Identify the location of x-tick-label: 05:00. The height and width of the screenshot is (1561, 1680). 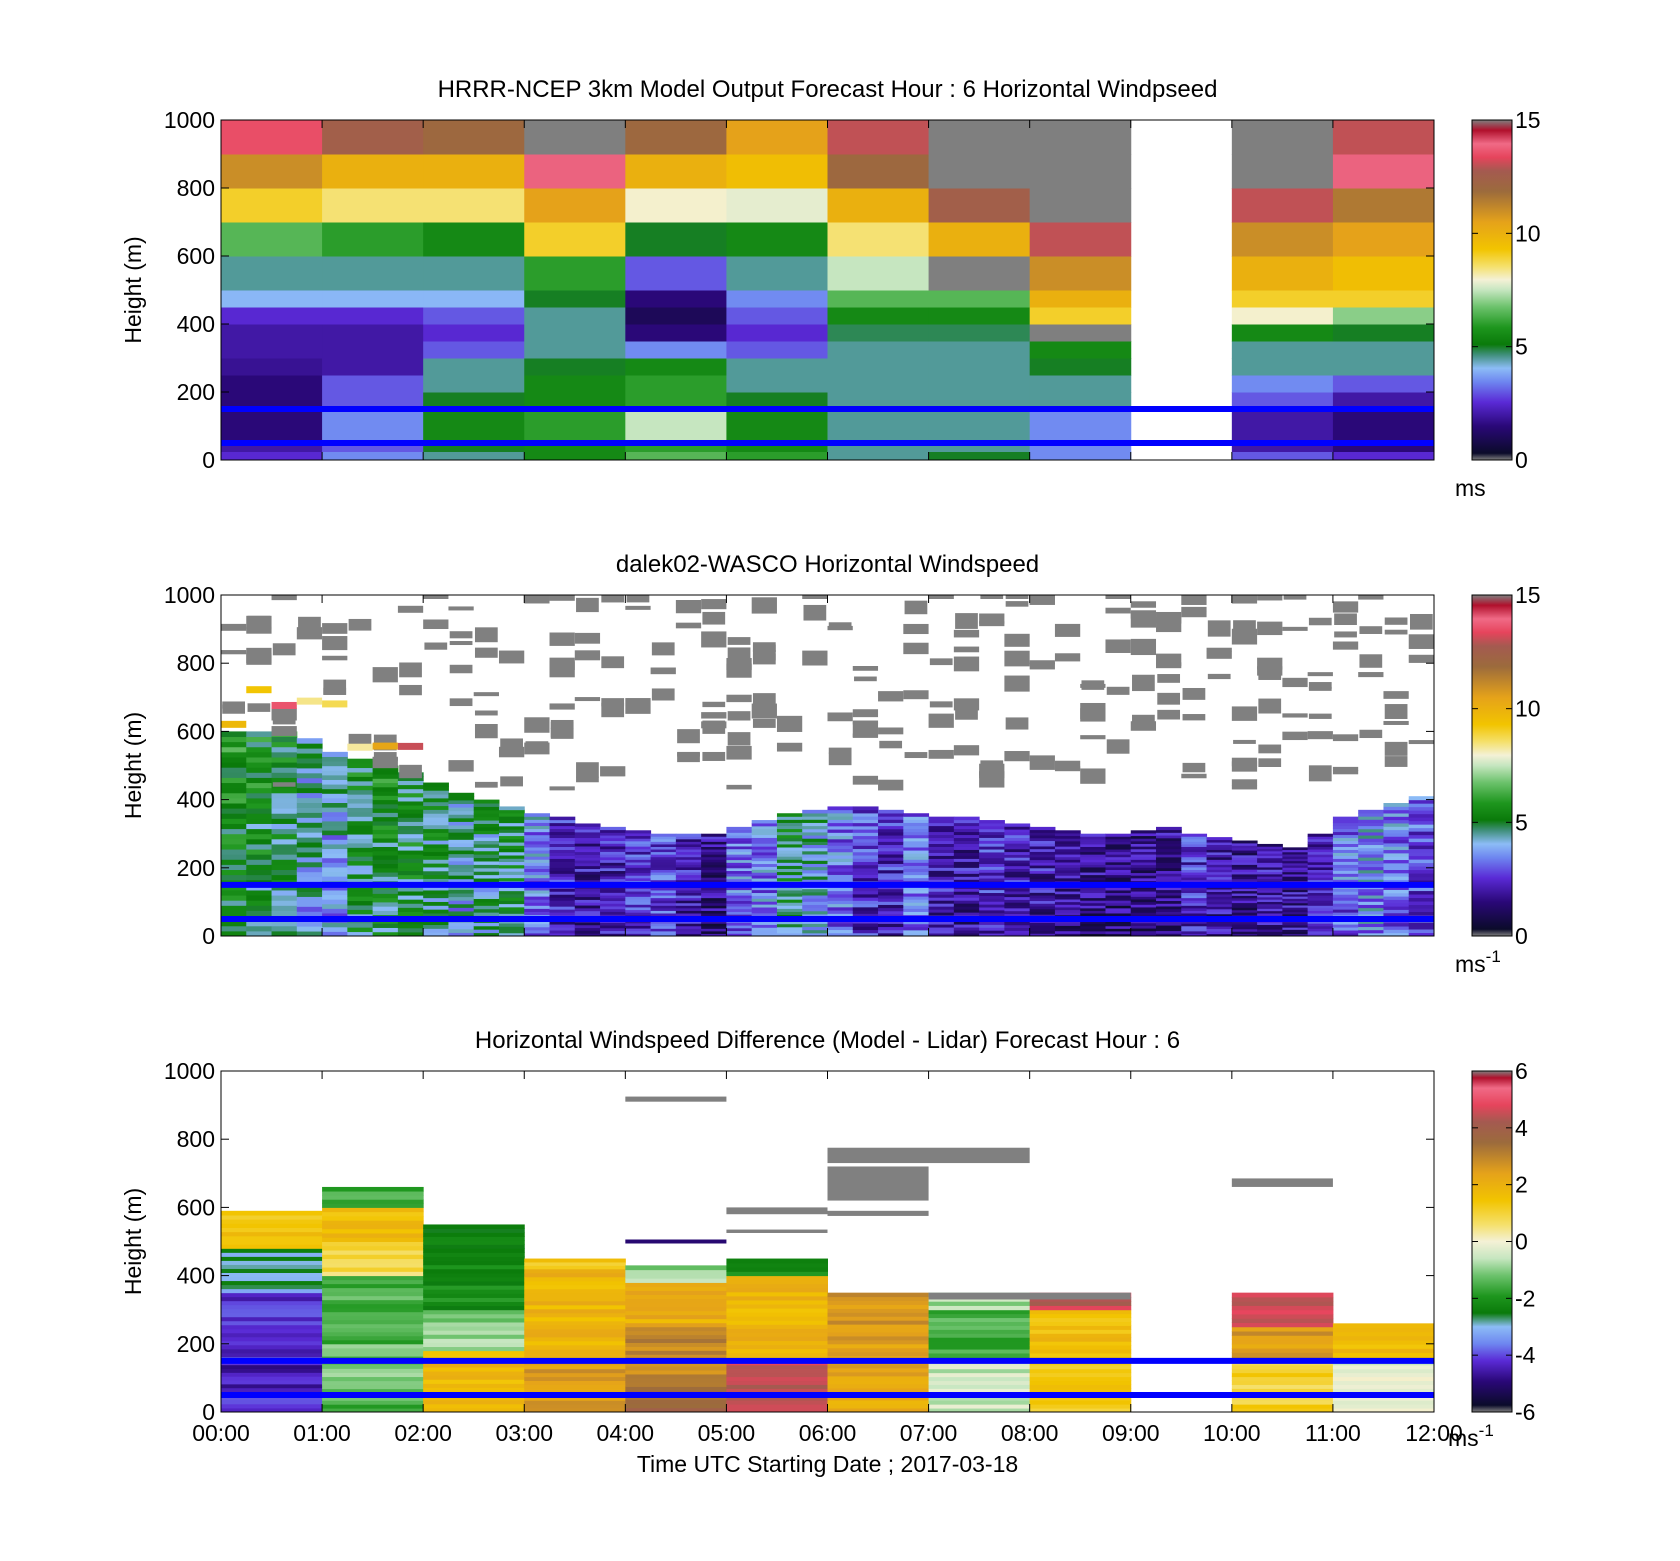
(727, 1433).